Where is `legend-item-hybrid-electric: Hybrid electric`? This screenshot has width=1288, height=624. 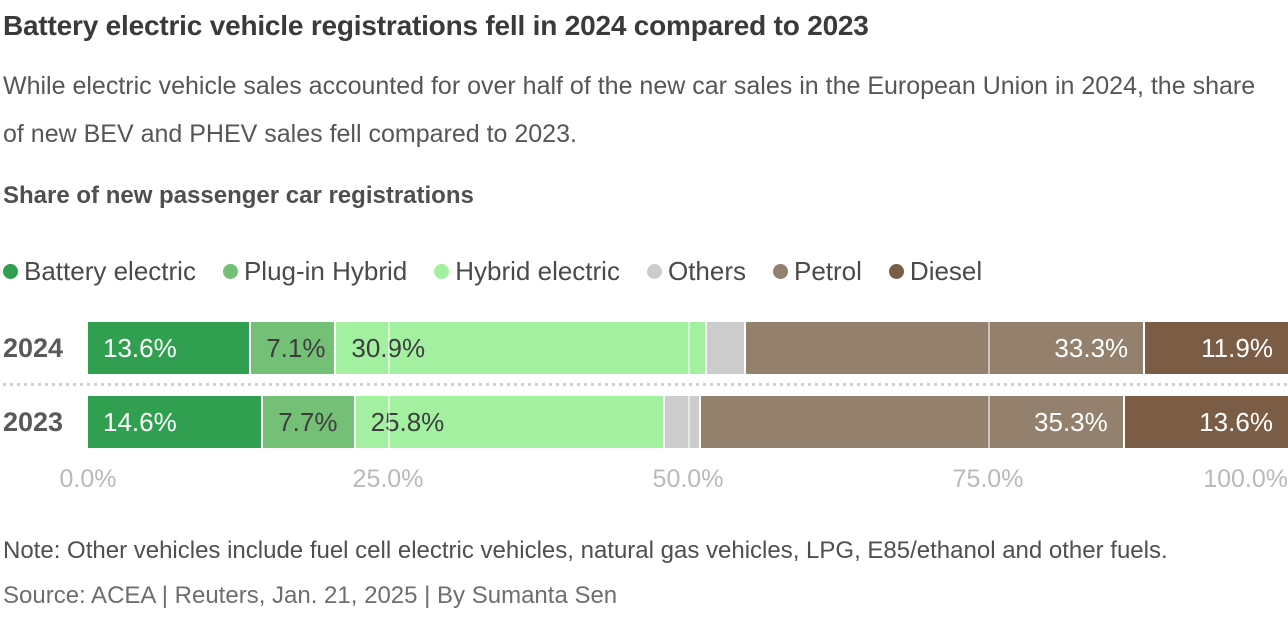 legend-item-hybrid-electric: Hybrid electric is located at coordinates (527, 271).